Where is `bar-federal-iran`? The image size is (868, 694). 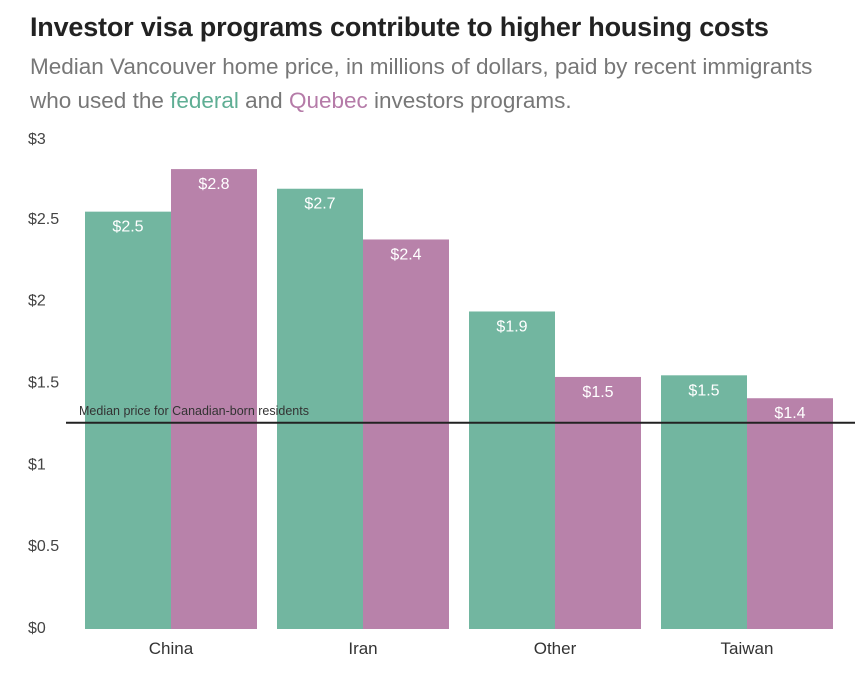 bar-federal-iran is located at coordinates (320, 408).